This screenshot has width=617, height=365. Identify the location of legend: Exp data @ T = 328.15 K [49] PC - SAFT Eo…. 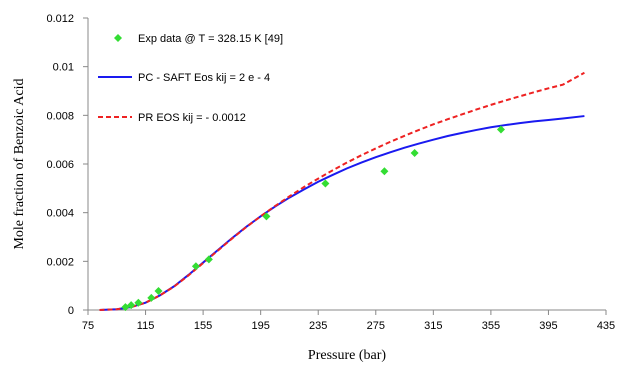
(190, 78).